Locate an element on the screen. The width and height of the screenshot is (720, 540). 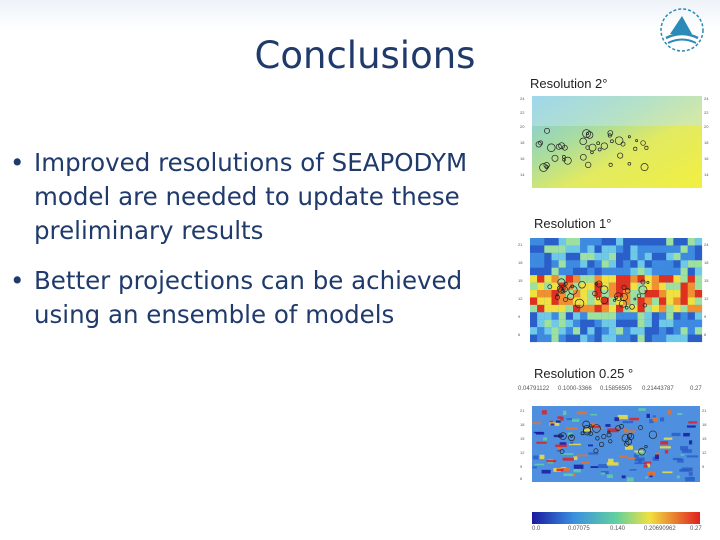
colorbar-tick: 0.140 is located at coordinates (618, 529).